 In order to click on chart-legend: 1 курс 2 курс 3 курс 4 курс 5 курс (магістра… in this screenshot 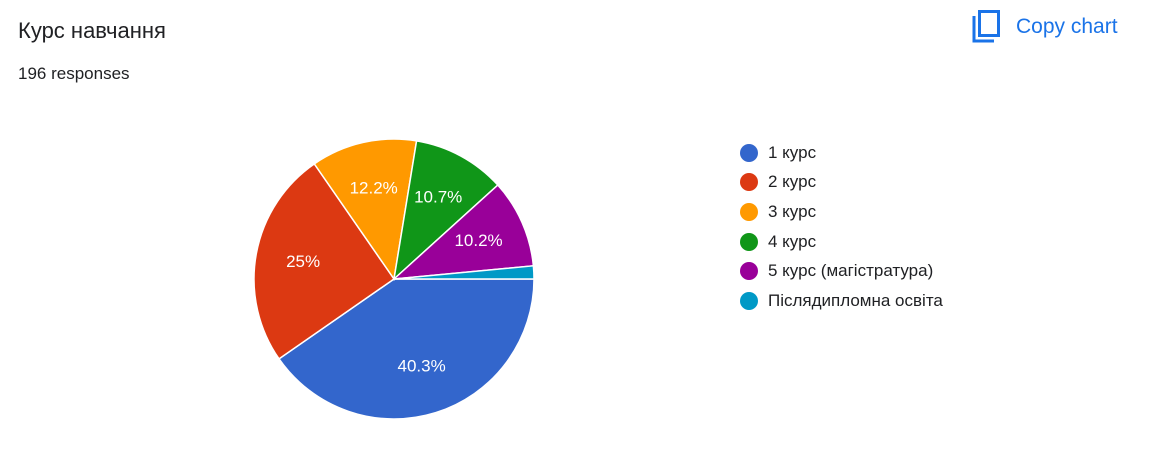, I will do `click(841, 227)`.